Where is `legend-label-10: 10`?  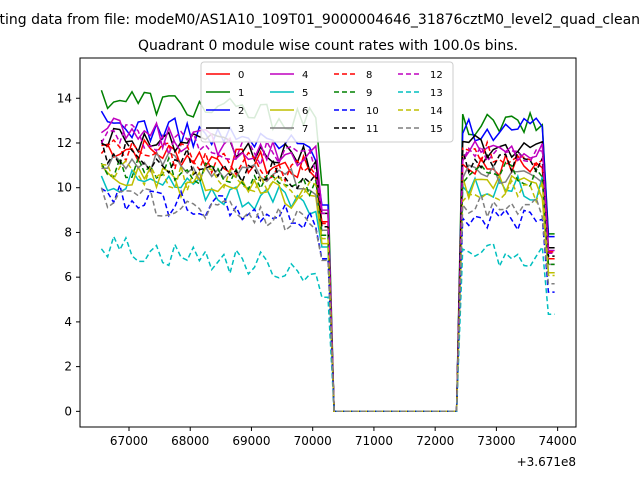 legend-label-10: 10 is located at coordinates (372, 111).